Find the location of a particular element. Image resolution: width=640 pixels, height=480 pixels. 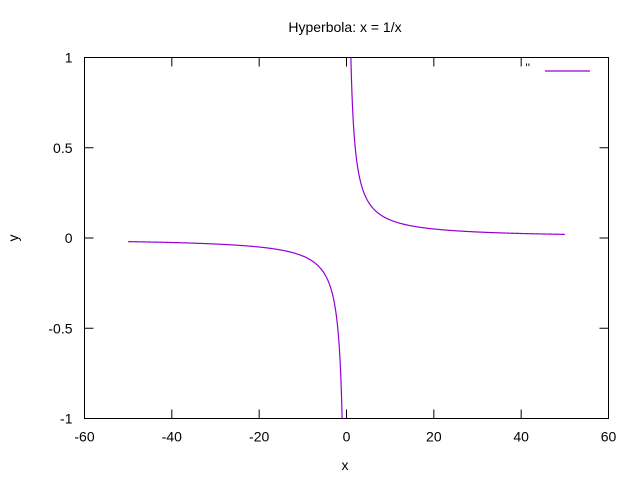

y-tick-label: 0.5 is located at coordinates (63, 148).